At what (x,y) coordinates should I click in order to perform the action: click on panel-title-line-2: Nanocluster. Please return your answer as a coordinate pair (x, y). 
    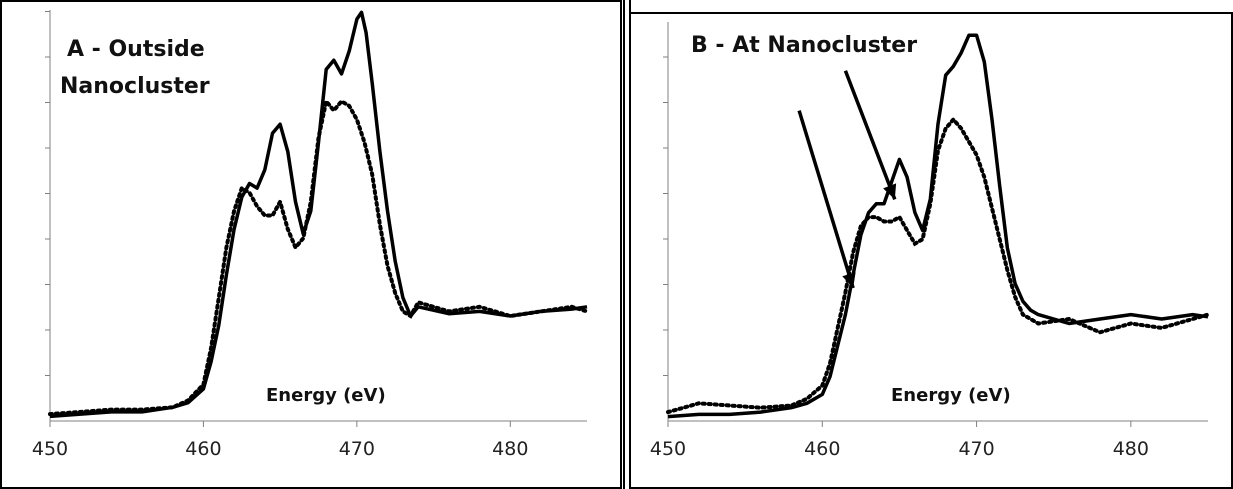
    Looking at the image, I should click on (135, 86).